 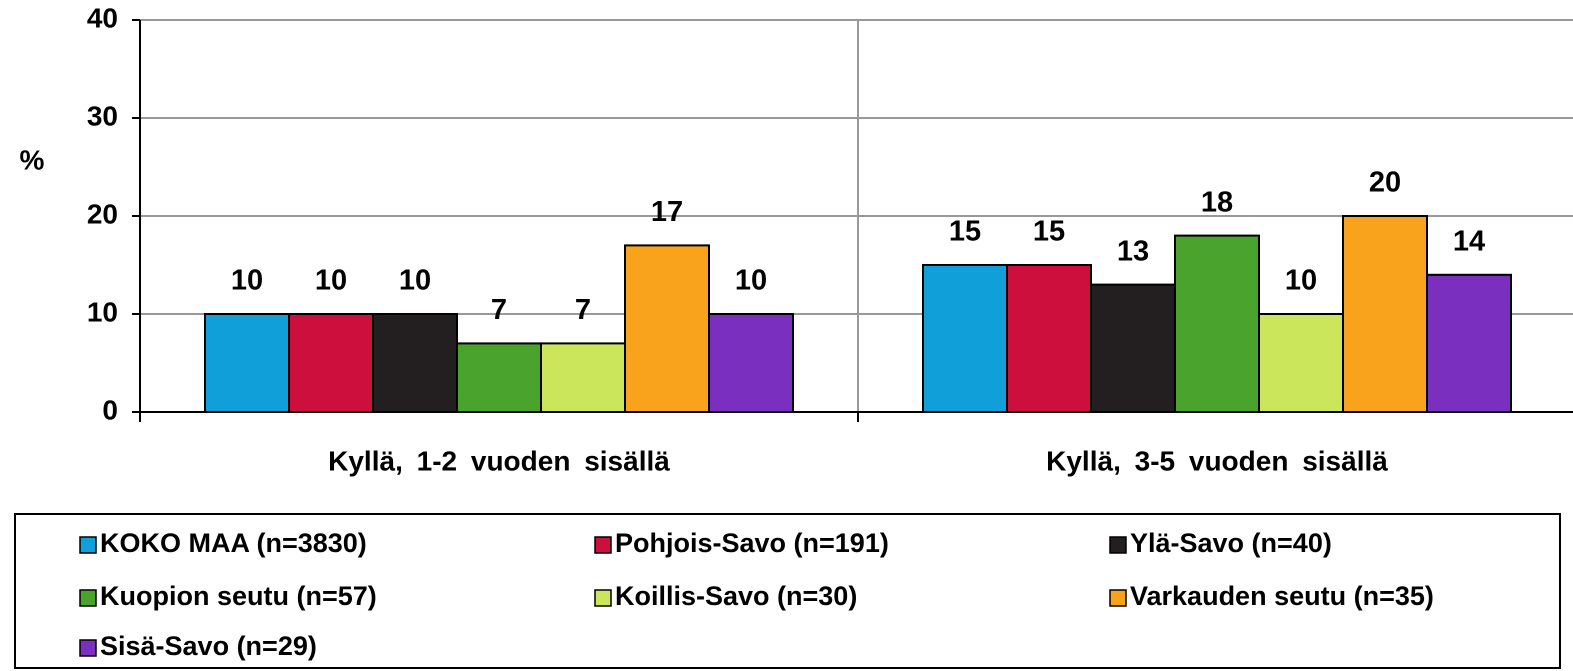 What do you see at coordinates (736, 596) in the screenshot?
I see `legend-label: Koillis-Savo (n=30)` at bounding box center [736, 596].